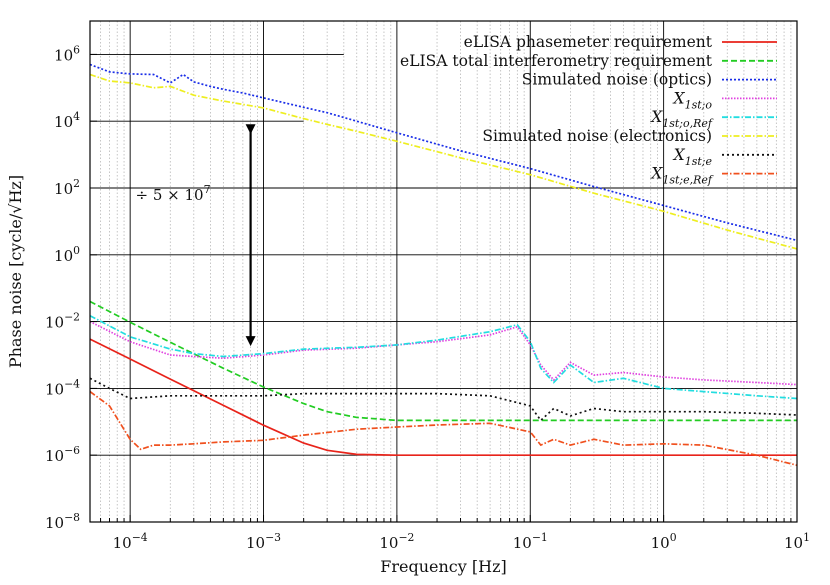 This screenshot has height=585, width=830. What do you see at coordinates (556, 61) in the screenshot?
I see `legend-label-1: eLISA total interferometry requirement` at bounding box center [556, 61].